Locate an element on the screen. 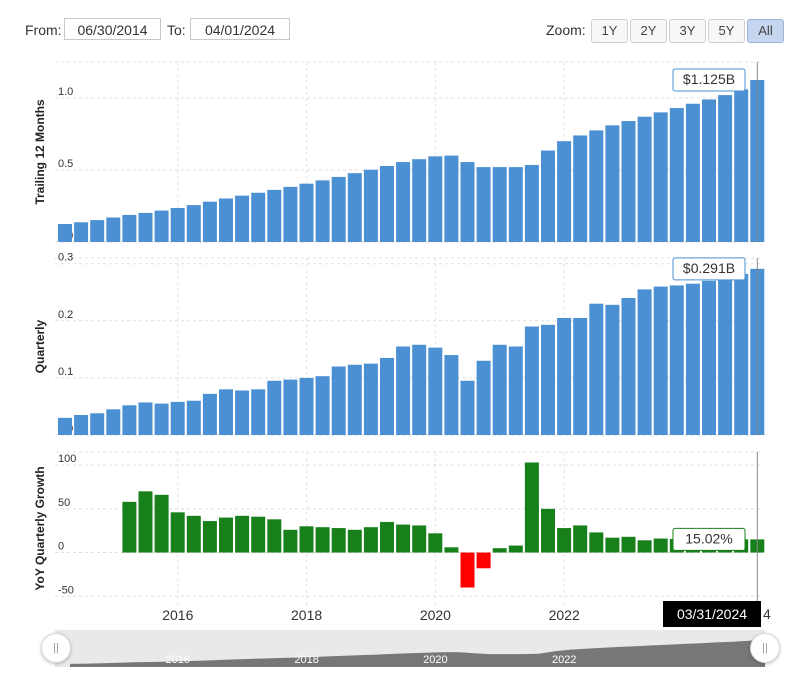 Image resolution: width=810 pixels, height=685 pixels. navigator-tick-label: 2018 is located at coordinates (306, 660).